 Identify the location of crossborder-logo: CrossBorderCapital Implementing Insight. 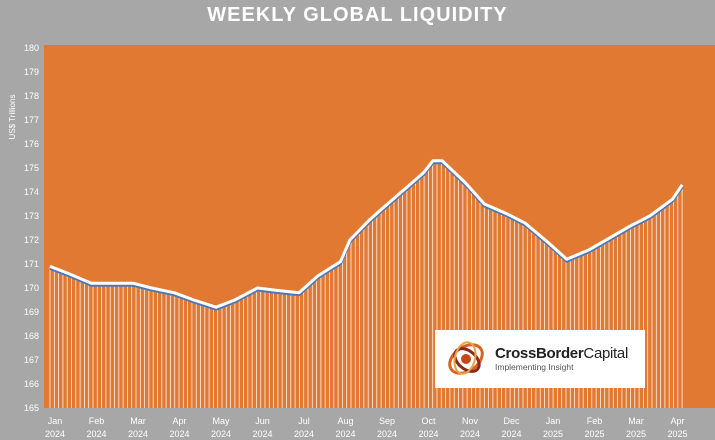
(540, 359).